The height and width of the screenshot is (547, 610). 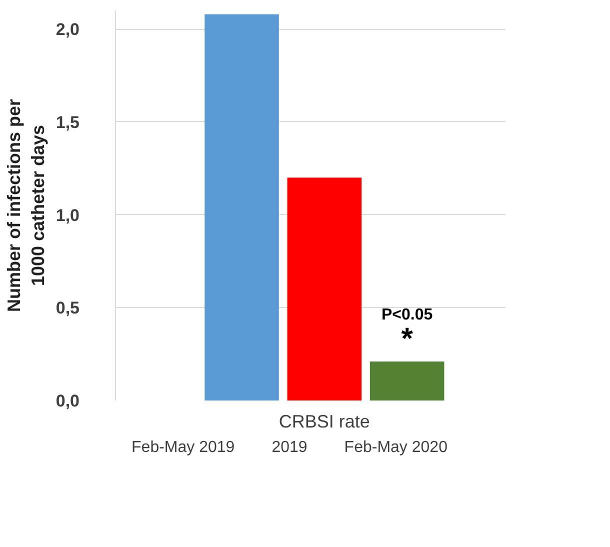 What do you see at coordinates (68, 308) in the screenshot?
I see `y-tick-label: 0,5` at bounding box center [68, 308].